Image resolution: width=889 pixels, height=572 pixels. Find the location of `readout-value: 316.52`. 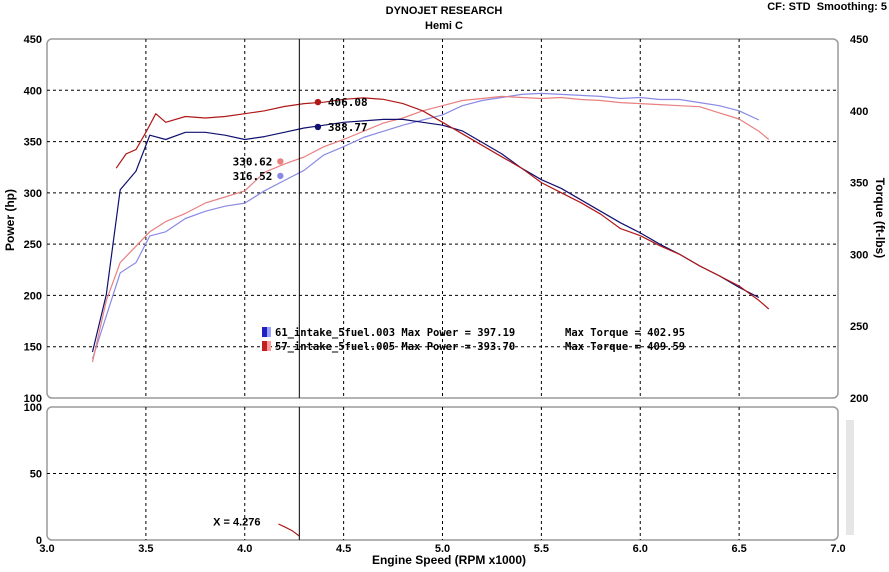

readout-value: 316.52 is located at coordinates (253, 176).